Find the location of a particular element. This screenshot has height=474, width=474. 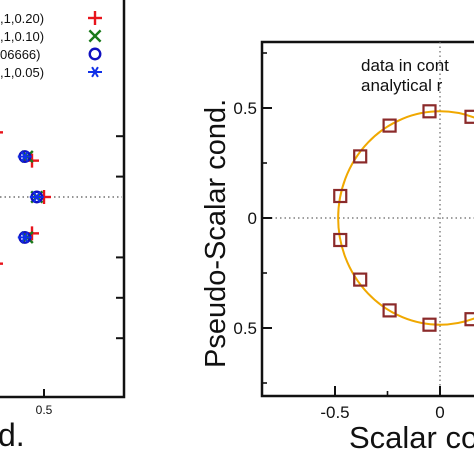

left-point-s3-2-a3 is located at coordinates (37, 197).